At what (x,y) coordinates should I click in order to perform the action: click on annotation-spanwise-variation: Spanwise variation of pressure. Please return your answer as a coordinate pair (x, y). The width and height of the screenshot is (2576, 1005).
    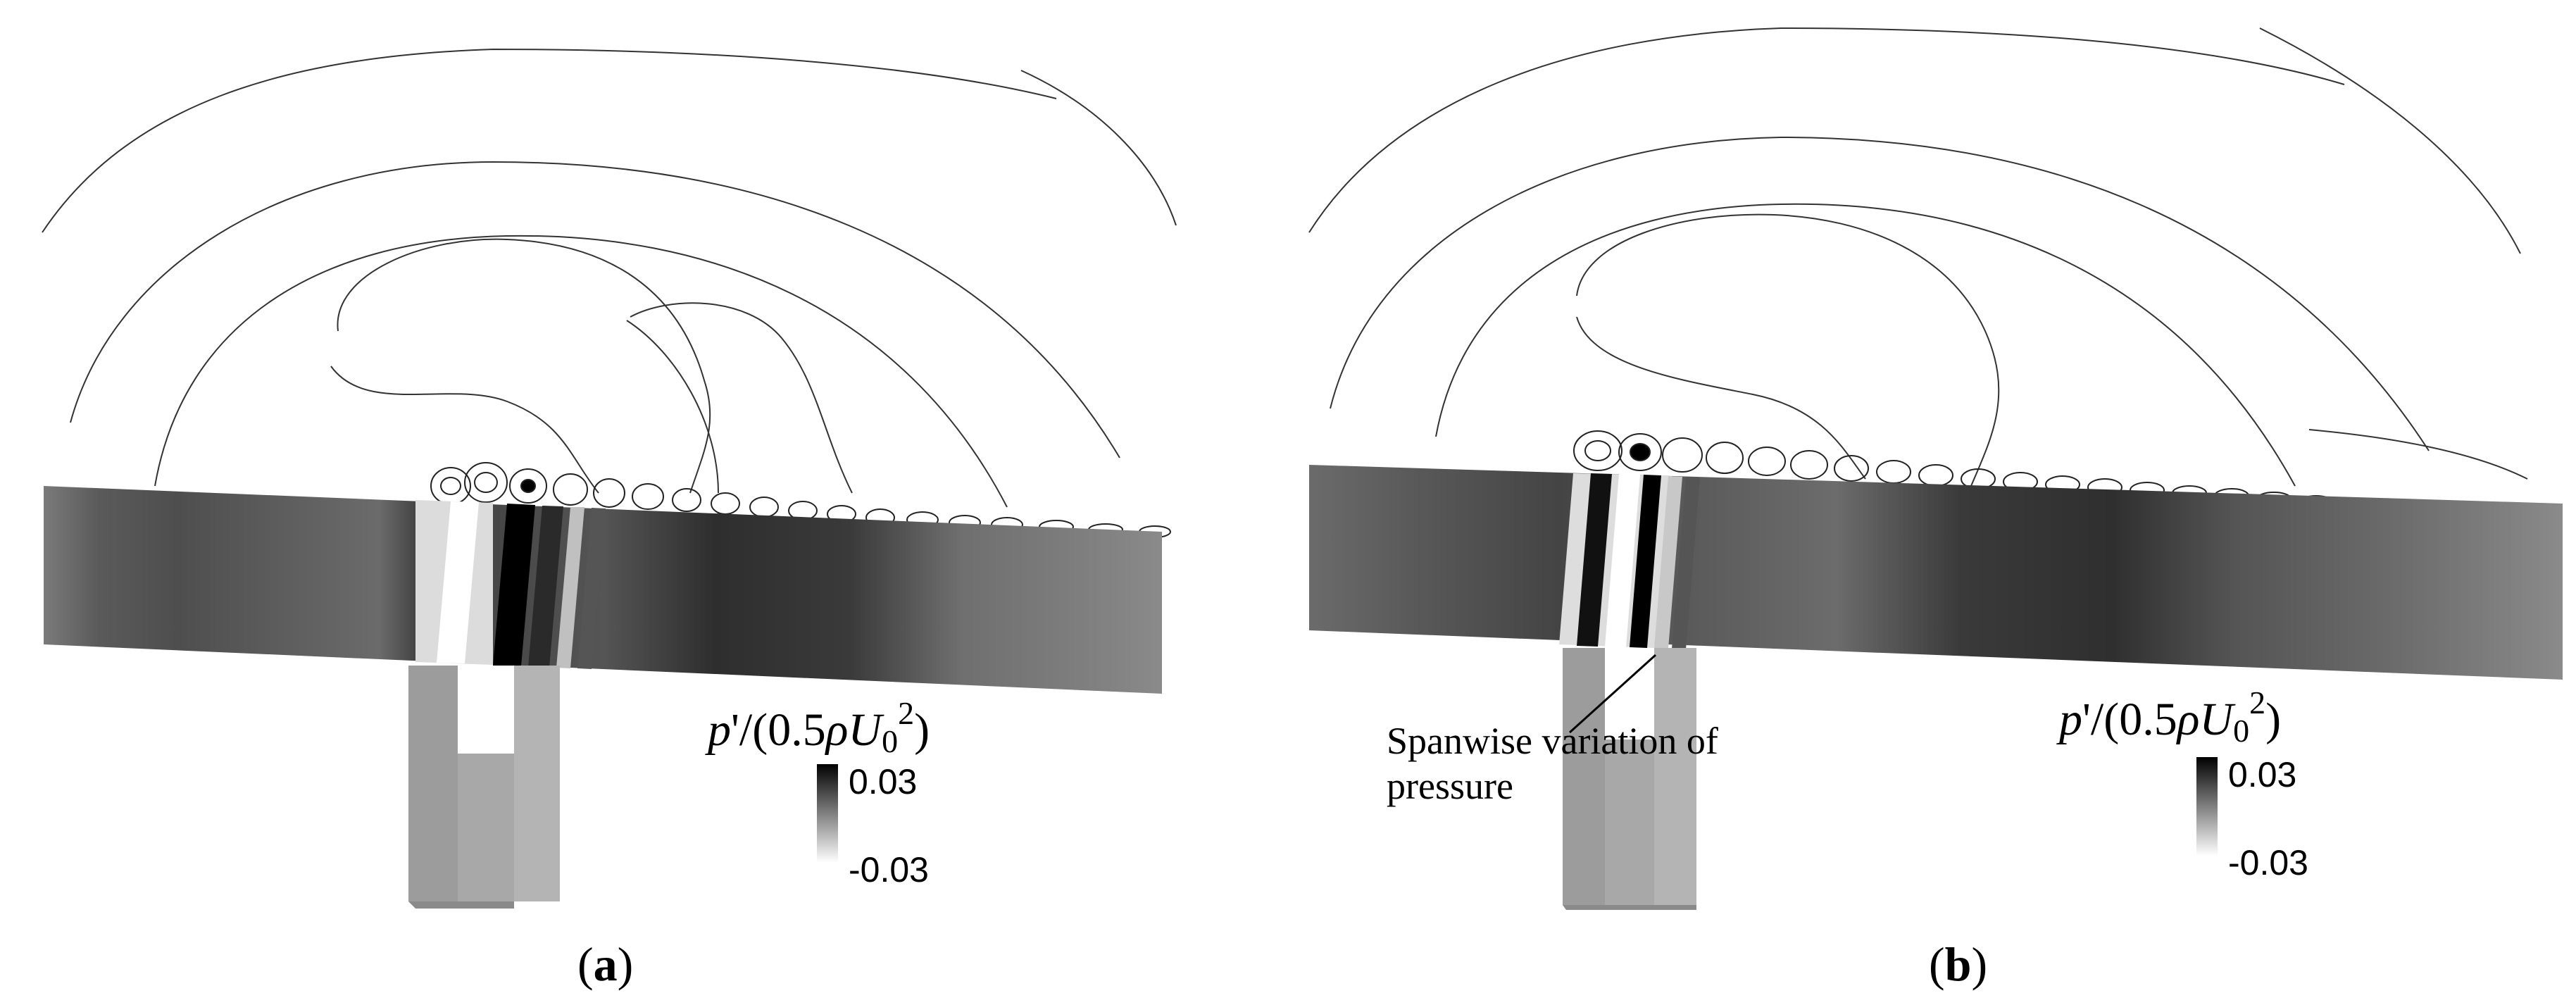
    Looking at the image, I should click on (1552, 763).